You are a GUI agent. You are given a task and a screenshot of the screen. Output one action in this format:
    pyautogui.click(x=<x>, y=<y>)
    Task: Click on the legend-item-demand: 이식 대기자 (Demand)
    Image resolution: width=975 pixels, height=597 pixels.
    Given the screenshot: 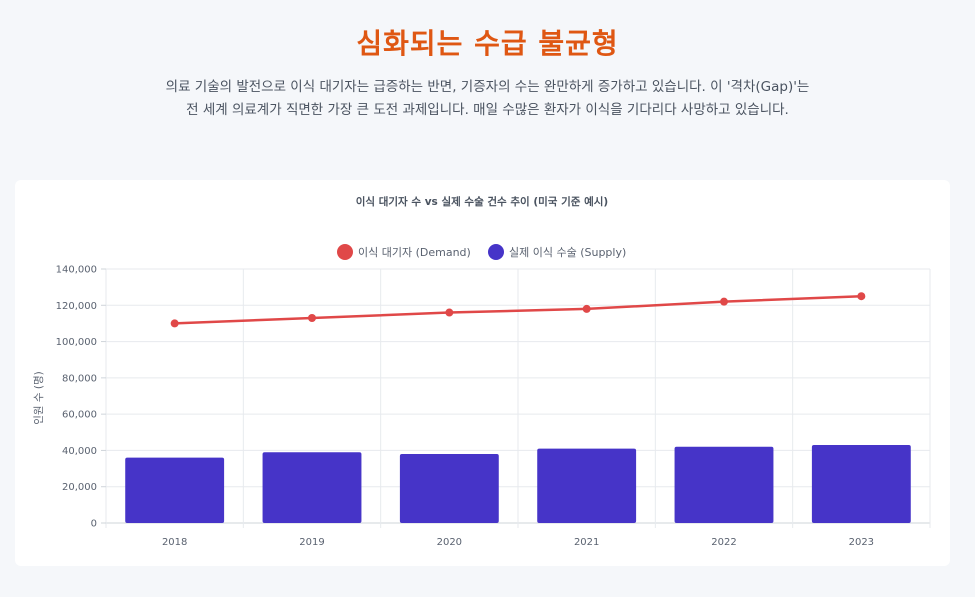 What is the action you would take?
    pyautogui.click(x=404, y=252)
    